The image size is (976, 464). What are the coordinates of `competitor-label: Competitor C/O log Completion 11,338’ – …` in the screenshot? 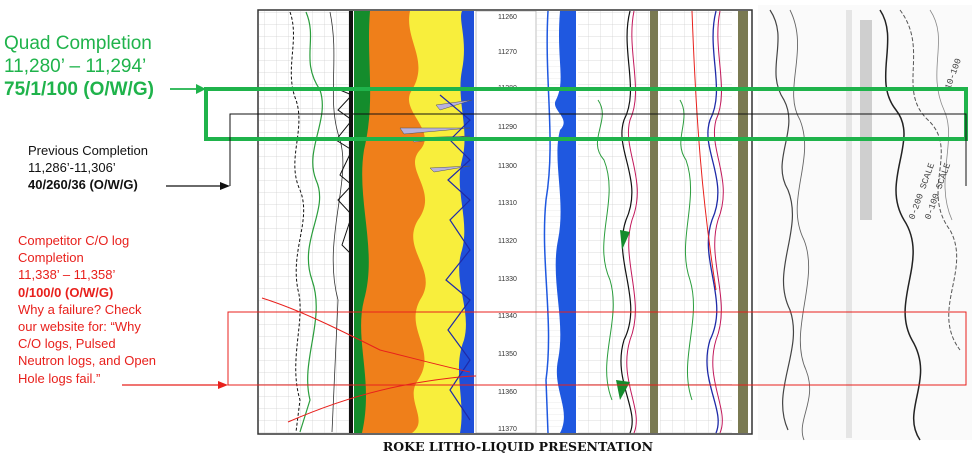 It's located at (87, 309).